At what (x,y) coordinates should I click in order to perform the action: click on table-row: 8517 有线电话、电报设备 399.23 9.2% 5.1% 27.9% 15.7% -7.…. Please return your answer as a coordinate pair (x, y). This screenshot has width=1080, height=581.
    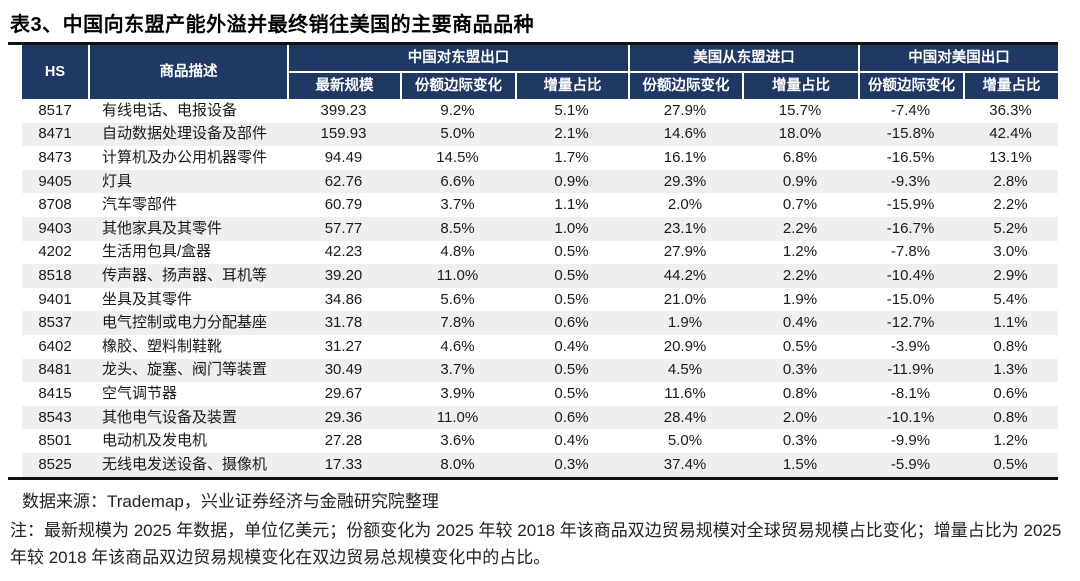
    Looking at the image, I should click on (540, 111).